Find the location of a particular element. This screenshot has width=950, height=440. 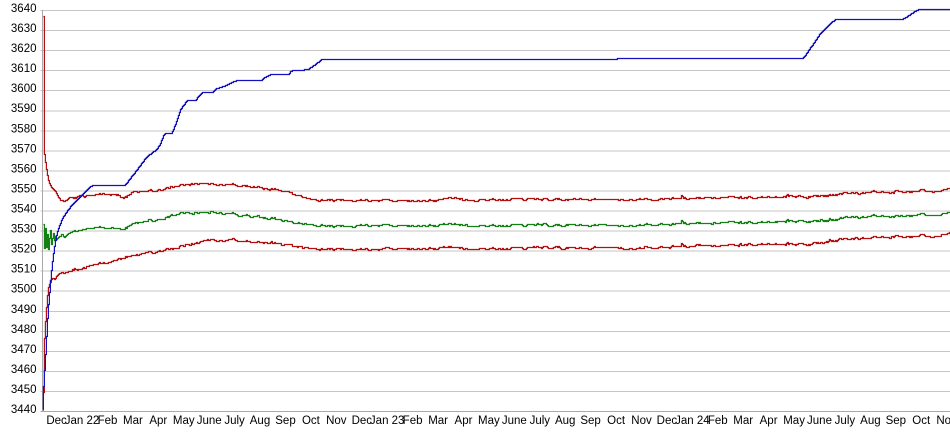

svg-text: 3540 is located at coordinates (24, 210).